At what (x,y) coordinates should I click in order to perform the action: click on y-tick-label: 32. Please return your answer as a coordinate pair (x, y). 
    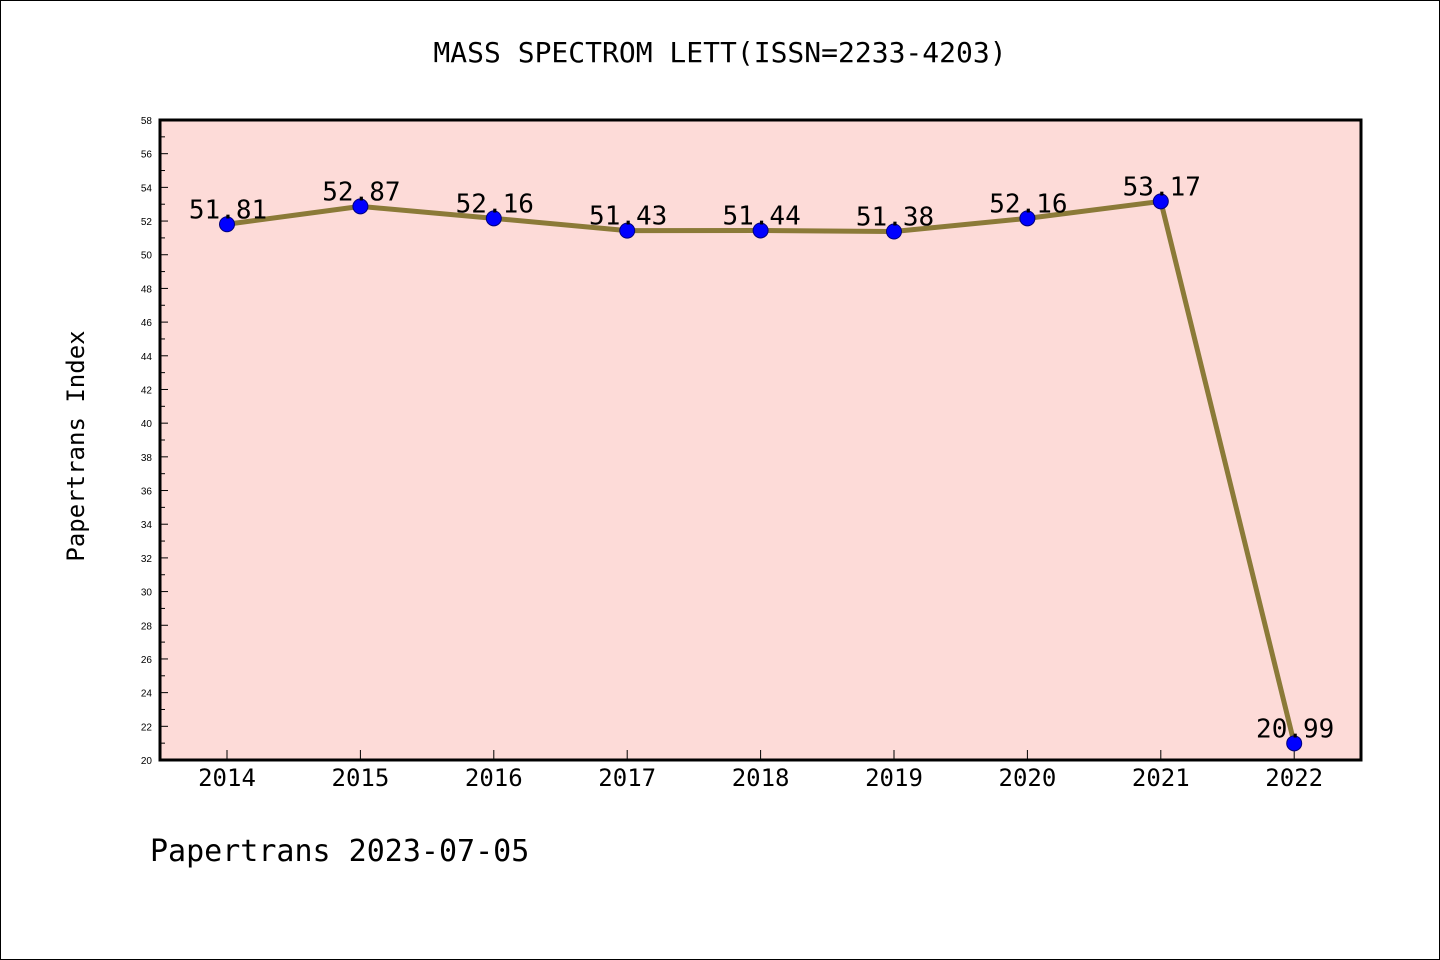
    Looking at the image, I should click on (147, 559).